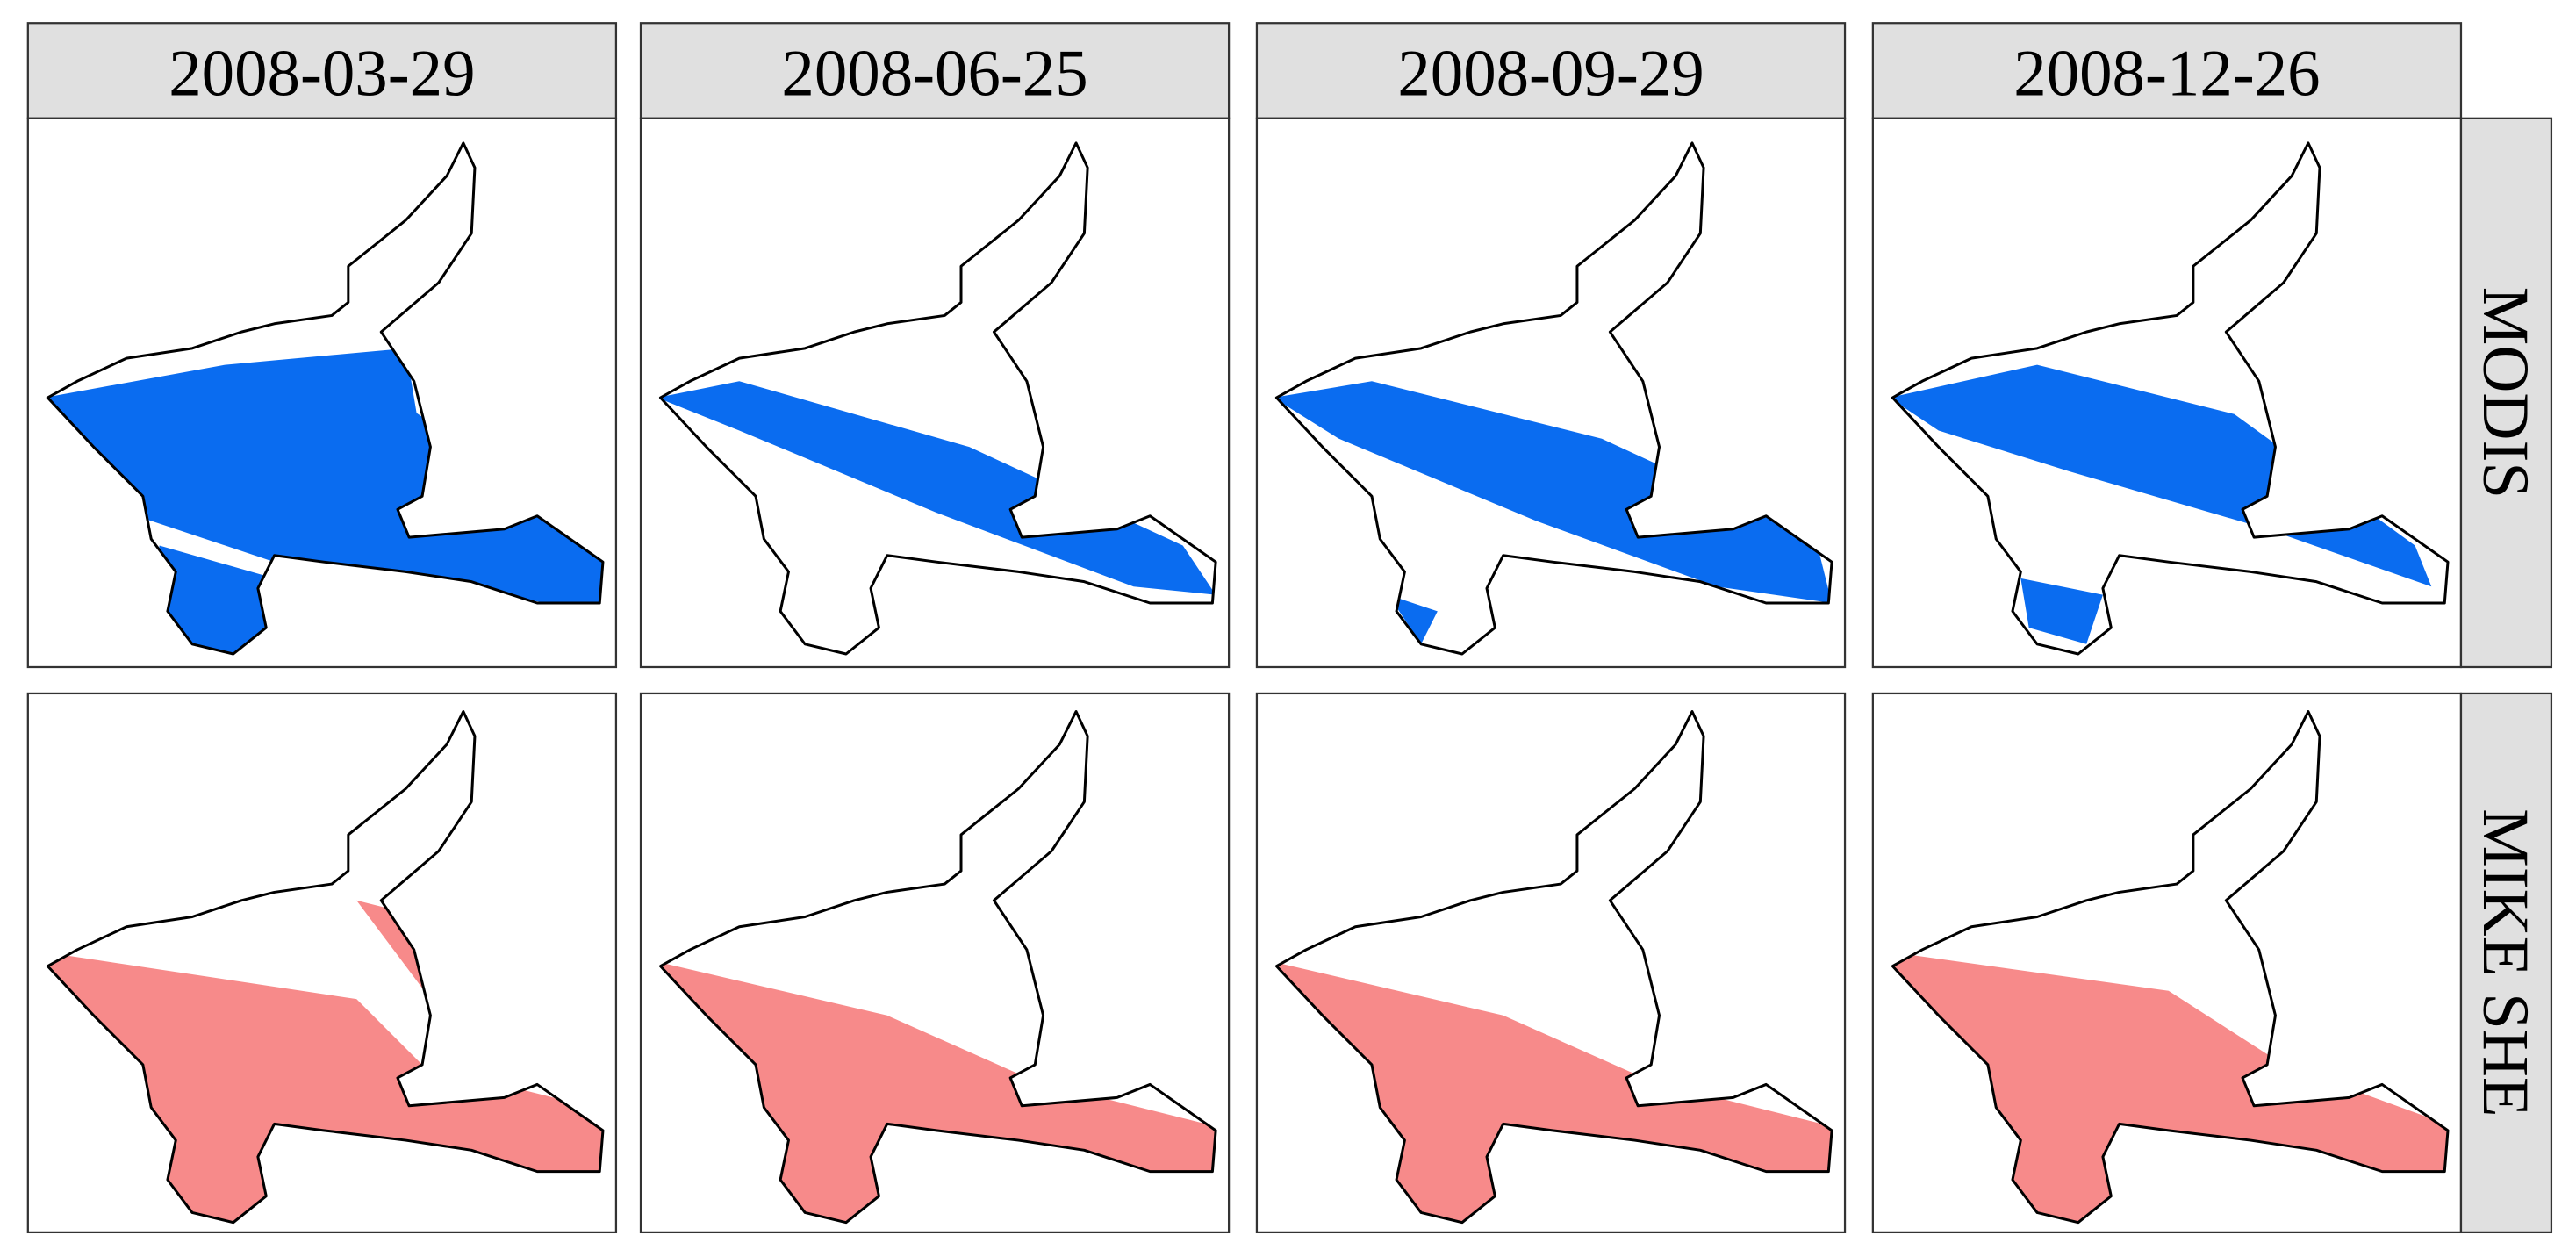  What do you see at coordinates (322, 74) in the screenshot?
I see `column-label: 2008-03-29` at bounding box center [322, 74].